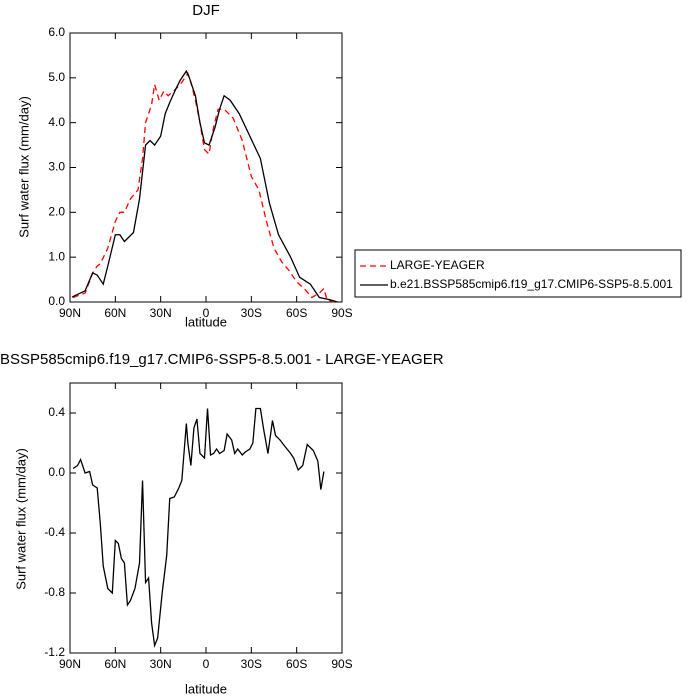 The width and height of the screenshot is (700, 700). What do you see at coordinates (56, 412) in the screenshot?
I see `y-tick-label: 0.4` at bounding box center [56, 412].